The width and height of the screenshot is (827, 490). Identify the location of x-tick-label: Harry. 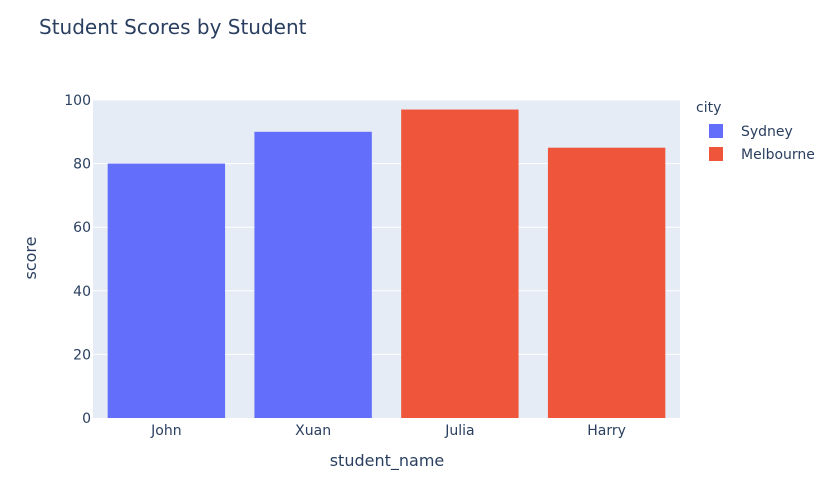
(606, 431).